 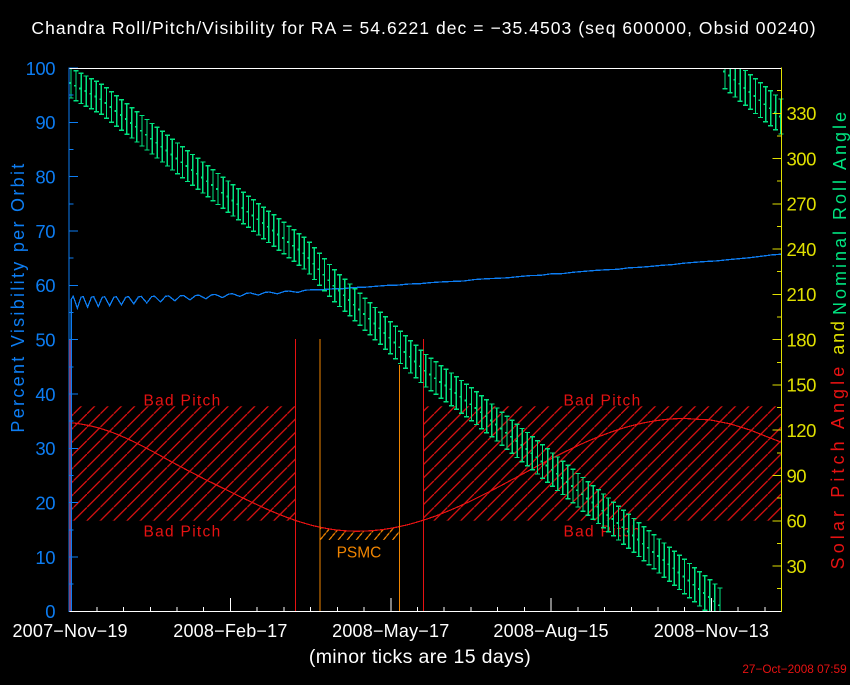 What do you see at coordinates (45, 176) in the screenshot?
I see `svg-text: 80` at bounding box center [45, 176].